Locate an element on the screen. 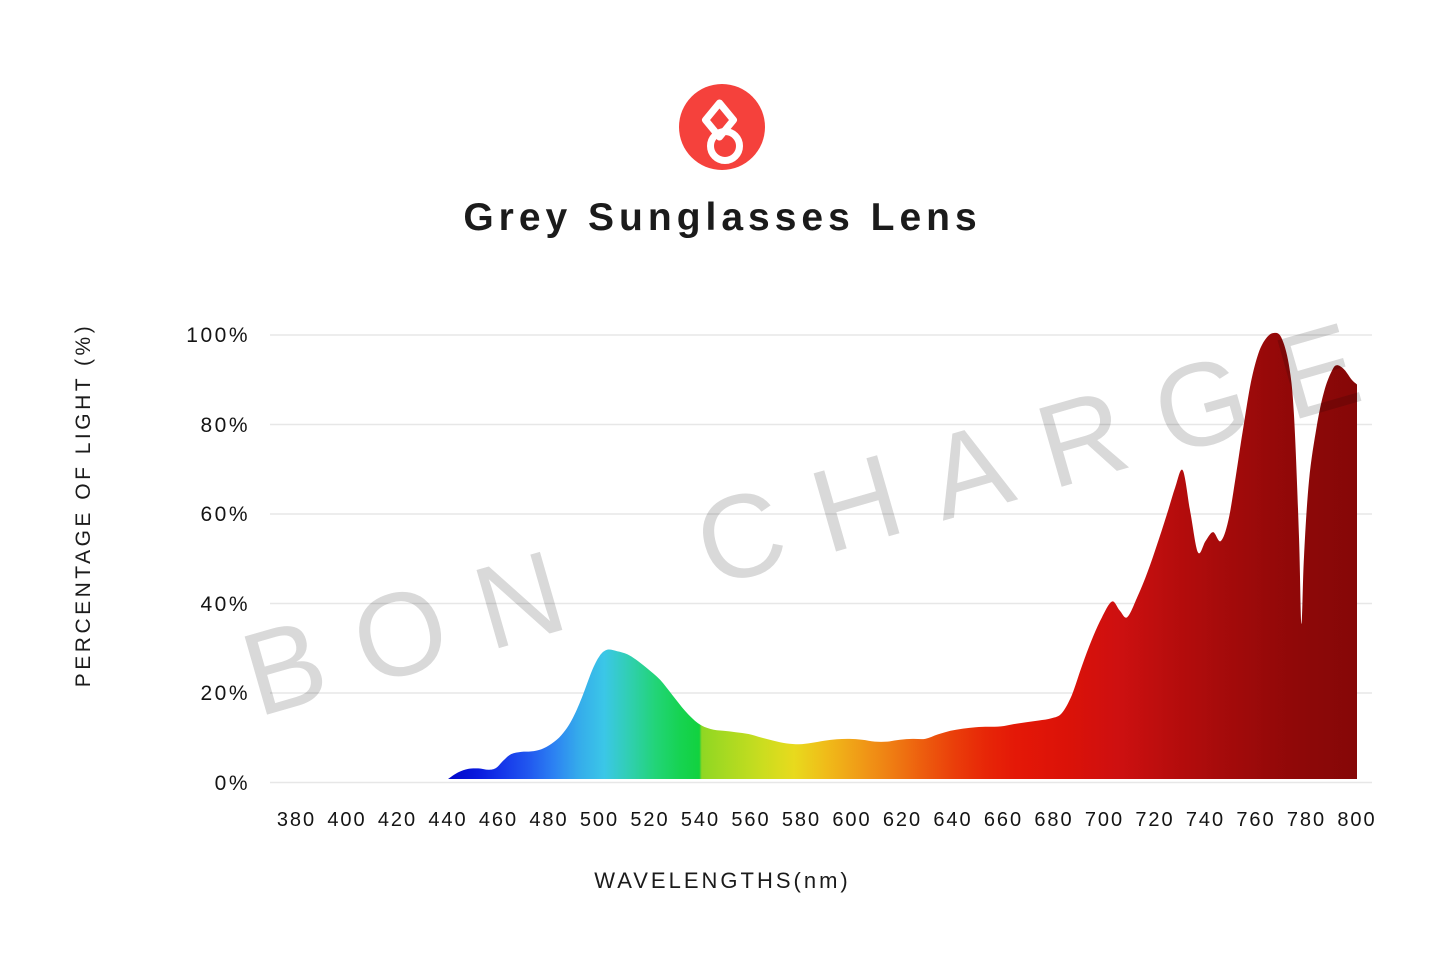  y-tick-label: 40% is located at coordinates (225, 604).